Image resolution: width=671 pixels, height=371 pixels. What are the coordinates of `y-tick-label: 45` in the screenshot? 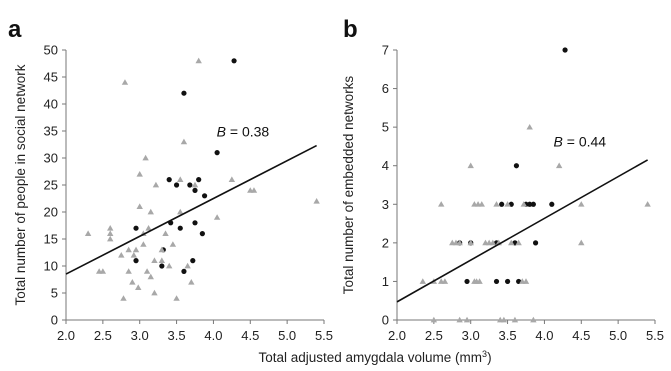 It's located at (51, 77).